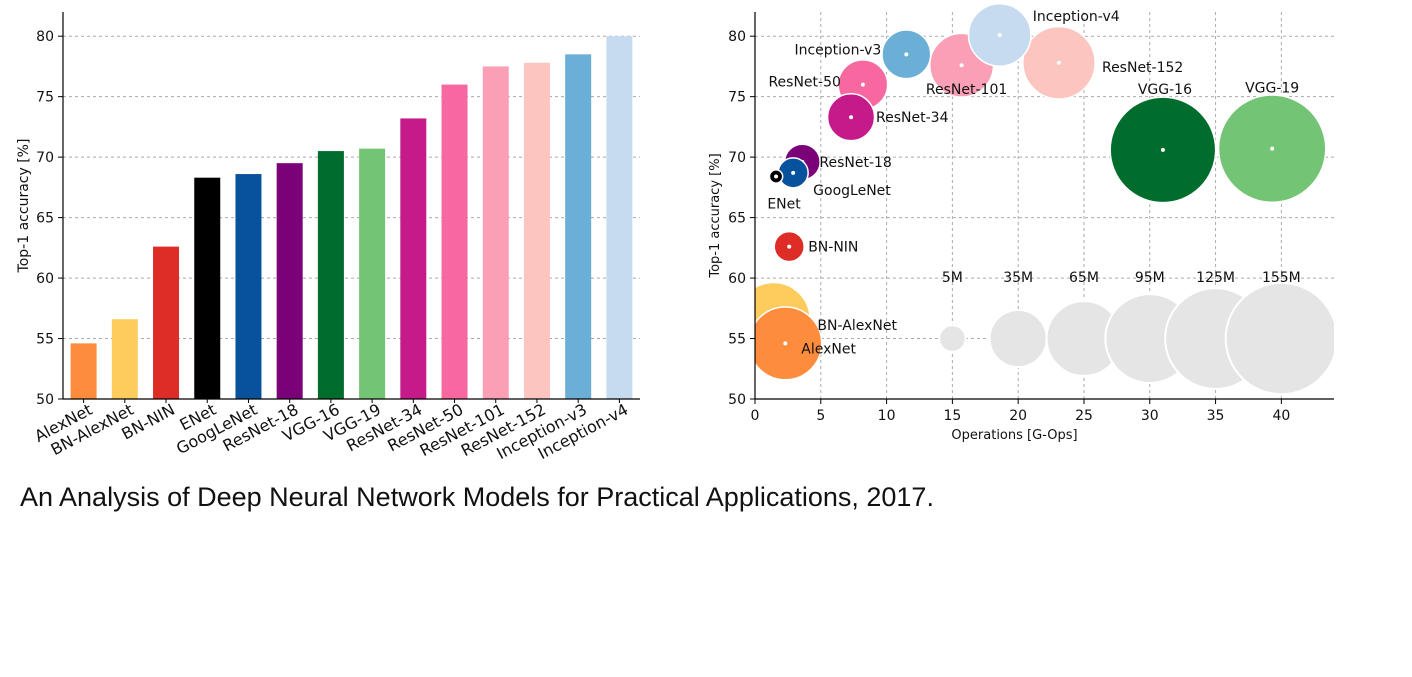 The image size is (1412, 677). Describe the element at coordinates (1084, 416) in the screenshot. I see `x-tick-label: 25` at that location.